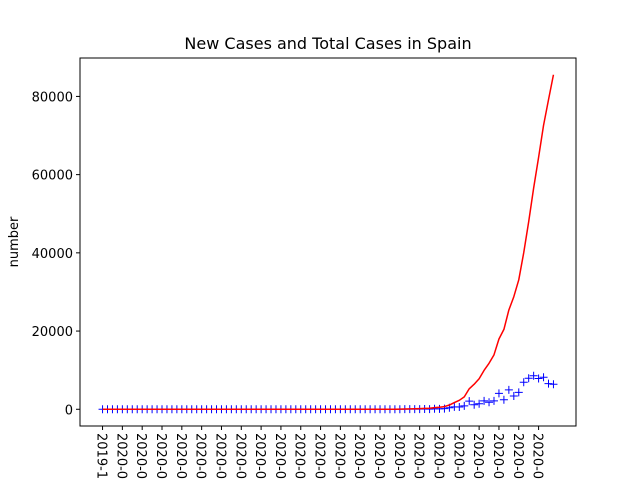  What do you see at coordinates (457, 456) in the screenshot?
I see `x-tick-label: 2020-03-12` at bounding box center [457, 456].